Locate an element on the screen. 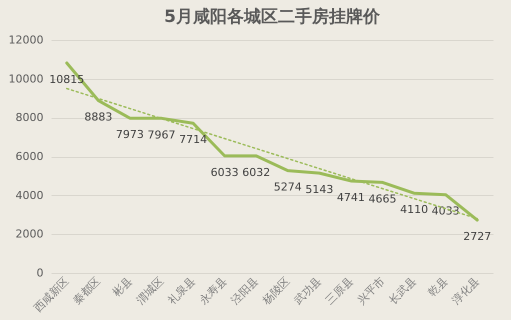 The width and height of the screenshot is (511, 320). data-label: 6032 is located at coordinates (256, 172).